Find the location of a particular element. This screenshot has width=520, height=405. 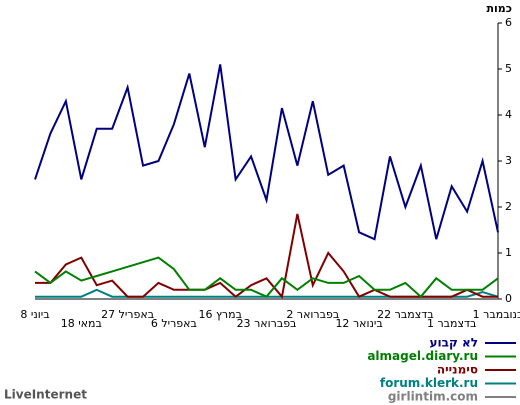

y-tick-label: 3 is located at coordinates (508, 160).